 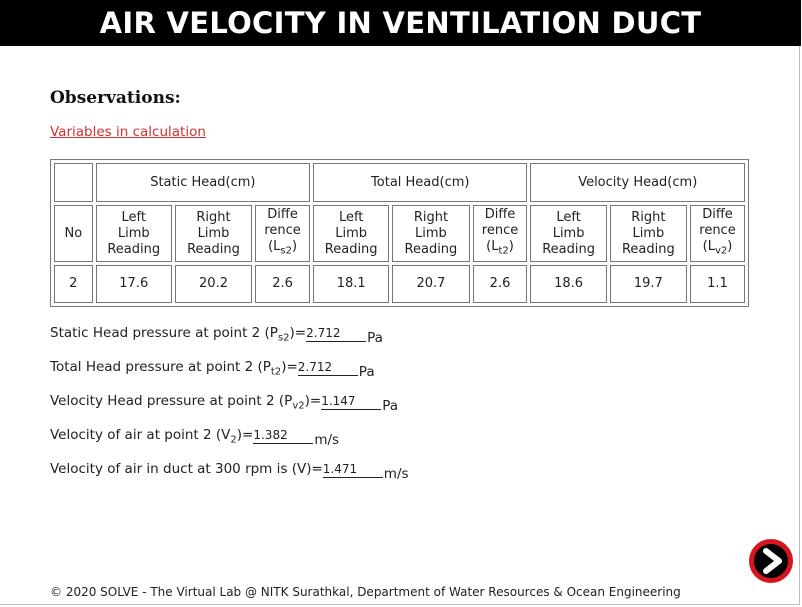 What do you see at coordinates (351, 284) in the screenshot?
I see `total-left-value: 18.1` at bounding box center [351, 284].